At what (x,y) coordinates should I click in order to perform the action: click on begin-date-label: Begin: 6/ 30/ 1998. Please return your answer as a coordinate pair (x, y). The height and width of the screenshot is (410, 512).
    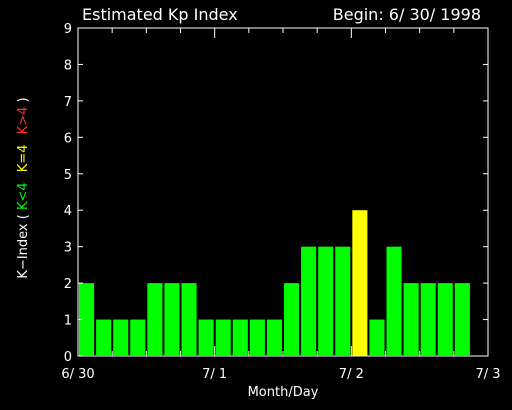
    Looking at the image, I should click on (407, 14).